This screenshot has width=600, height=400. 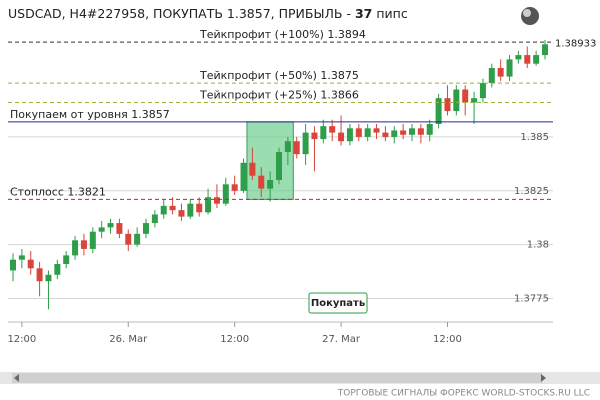 What do you see at coordinates (277, 378) in the screenshot?
I see `scroll-thumb` at bounding box center [277, 378].